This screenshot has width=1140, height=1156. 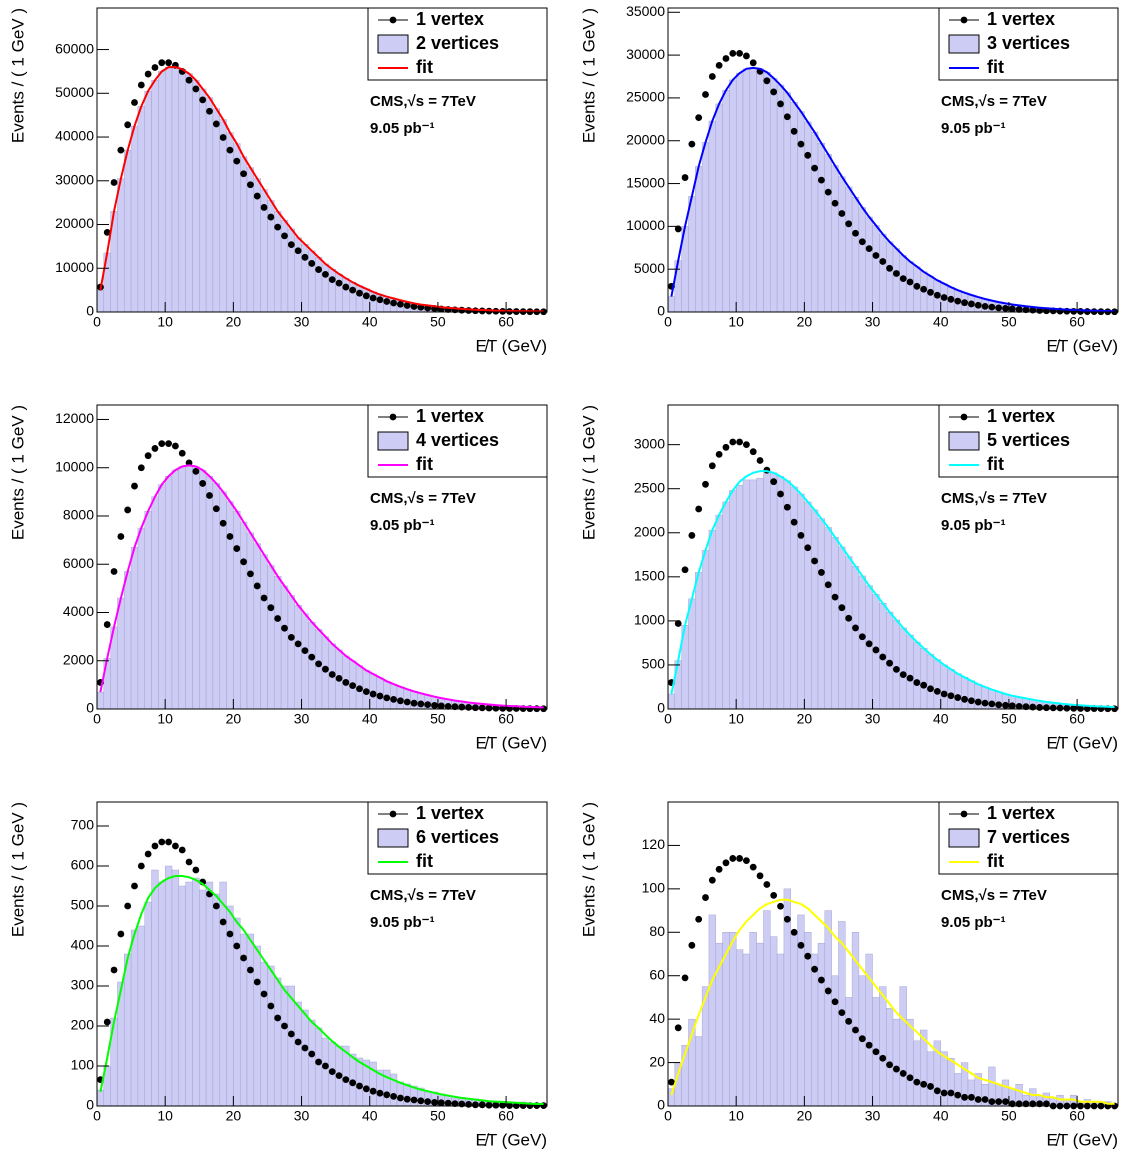 I want to click on y-tick-label: 600, so click(x=83, y=865).